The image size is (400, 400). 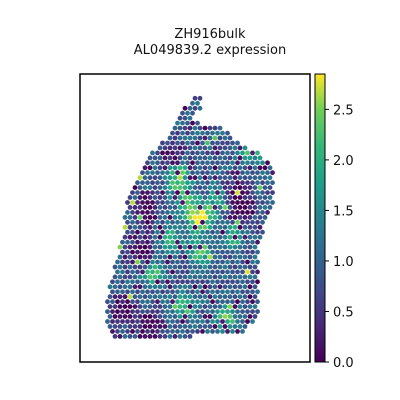 I want to click on colorbar, so click(x=320, y=218).